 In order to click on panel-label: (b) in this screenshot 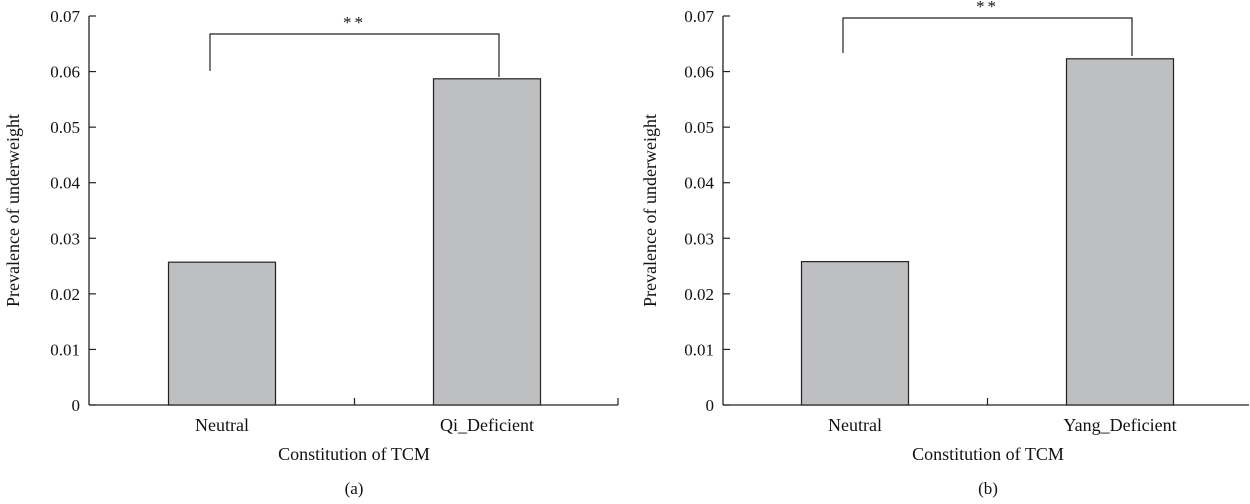, I will do `click(988, 488)`.